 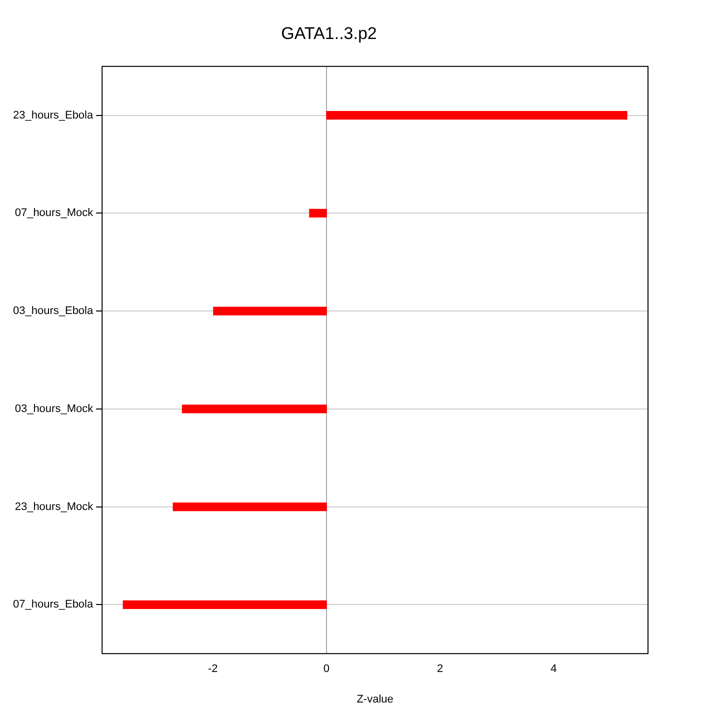 What do you see at coordinates (329, 33) in the screenshot?
I see `chart-title: GATA1..3.p2` at bounding box center [329, 33].